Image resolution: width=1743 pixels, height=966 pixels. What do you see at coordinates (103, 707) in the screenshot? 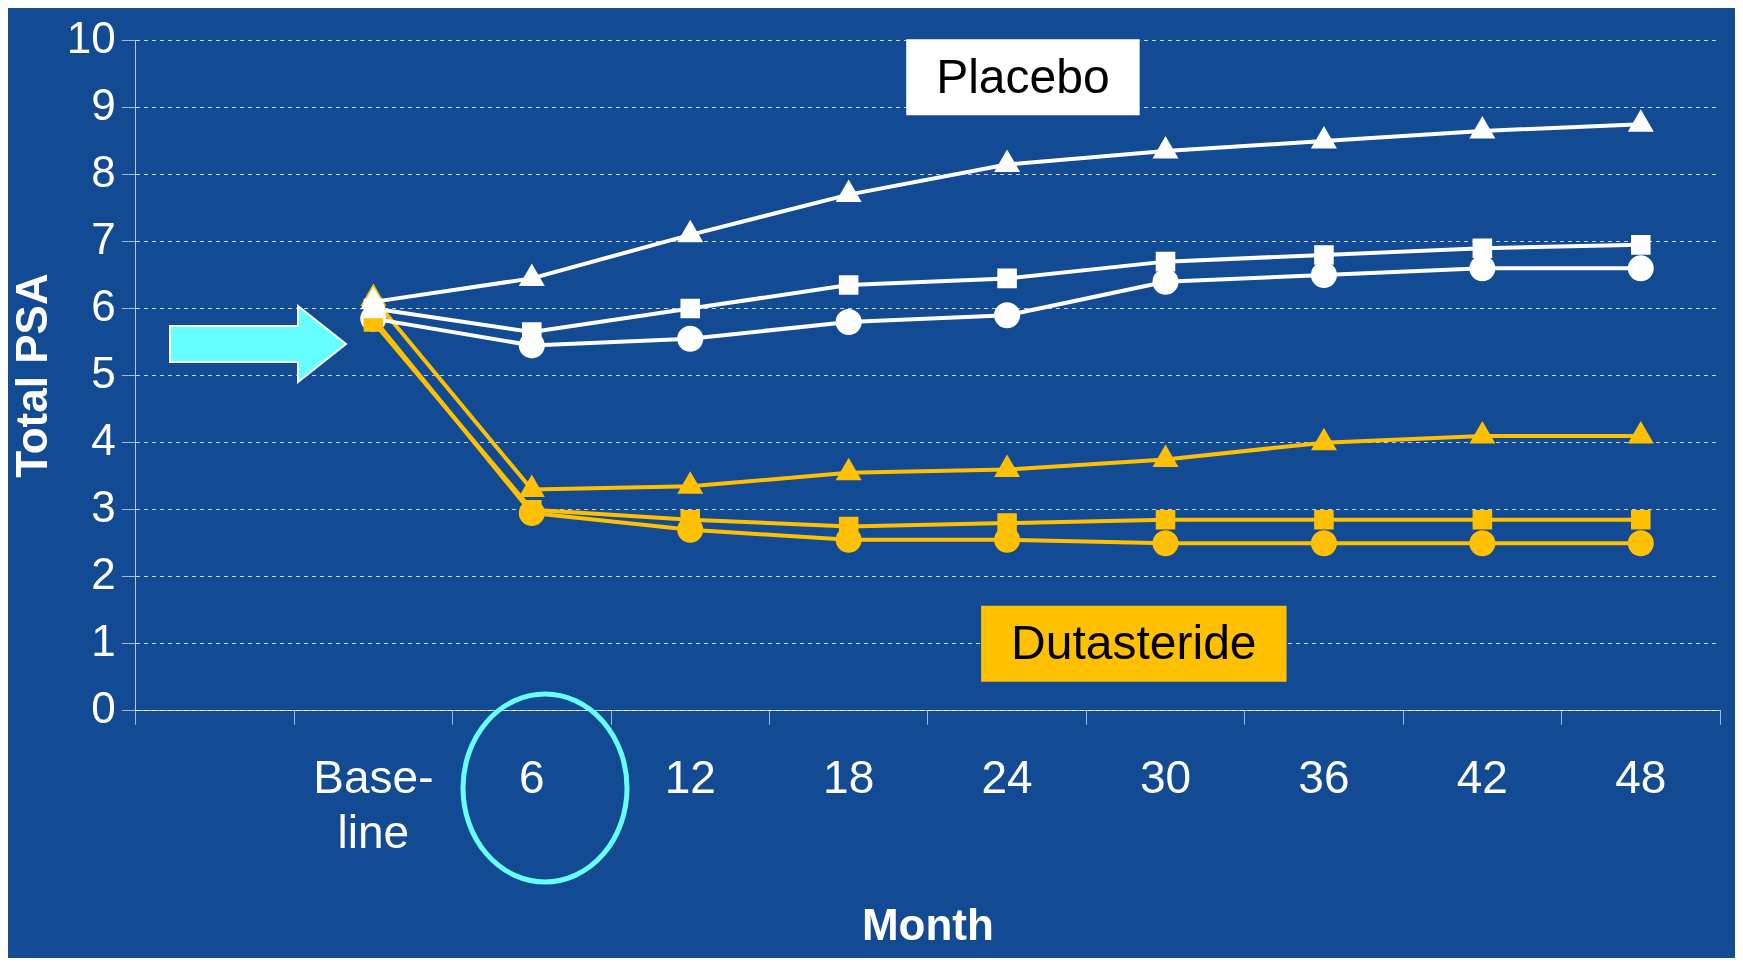
I see `y-tick-label: 0` at bounding box center [103, 707].